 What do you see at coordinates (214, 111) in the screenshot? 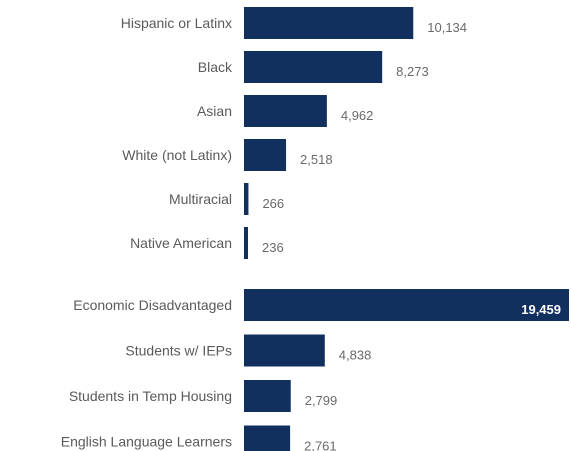
I see `category-label: Asian` at bounding box center [214, 111].